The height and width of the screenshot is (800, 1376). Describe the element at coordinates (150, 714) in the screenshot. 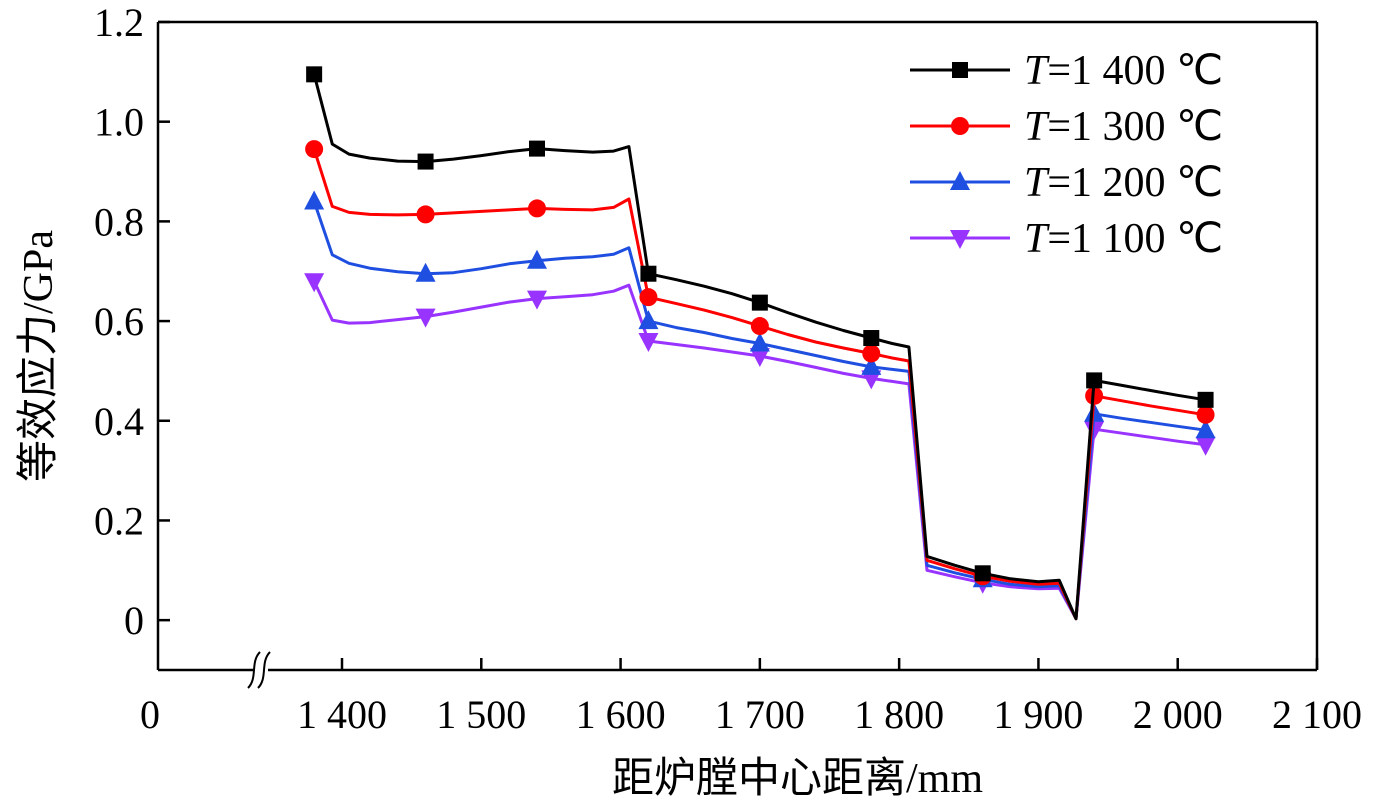

I see `x-tick-label: 0` at that location.